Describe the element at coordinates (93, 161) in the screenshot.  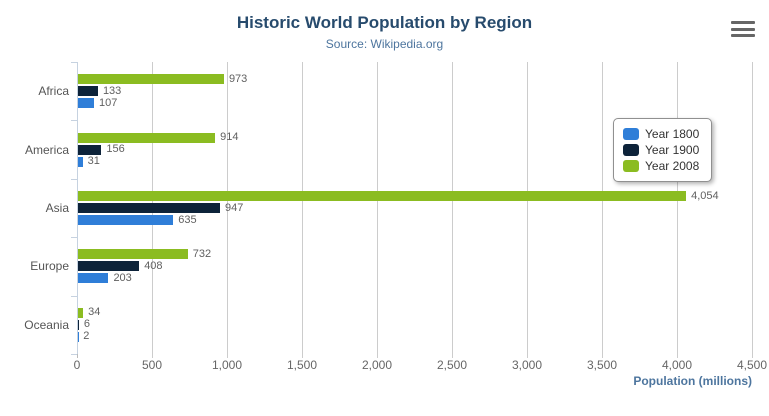
I see `bar-value-label: 31` at that location.